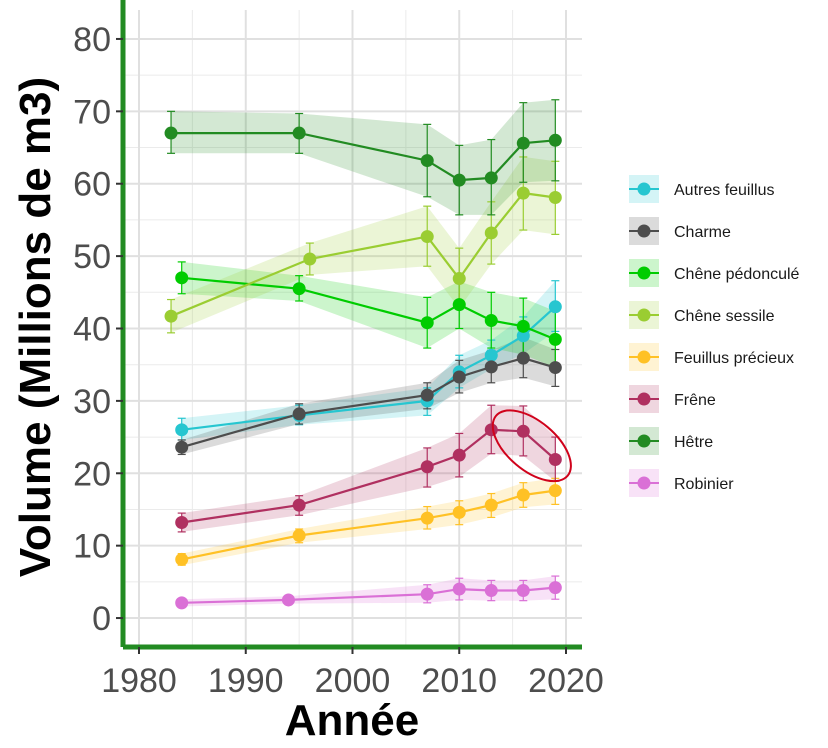  Describe the element at coordinates (368, 314) in the screenshot. I see `band-chene-pedoncule` at that location.